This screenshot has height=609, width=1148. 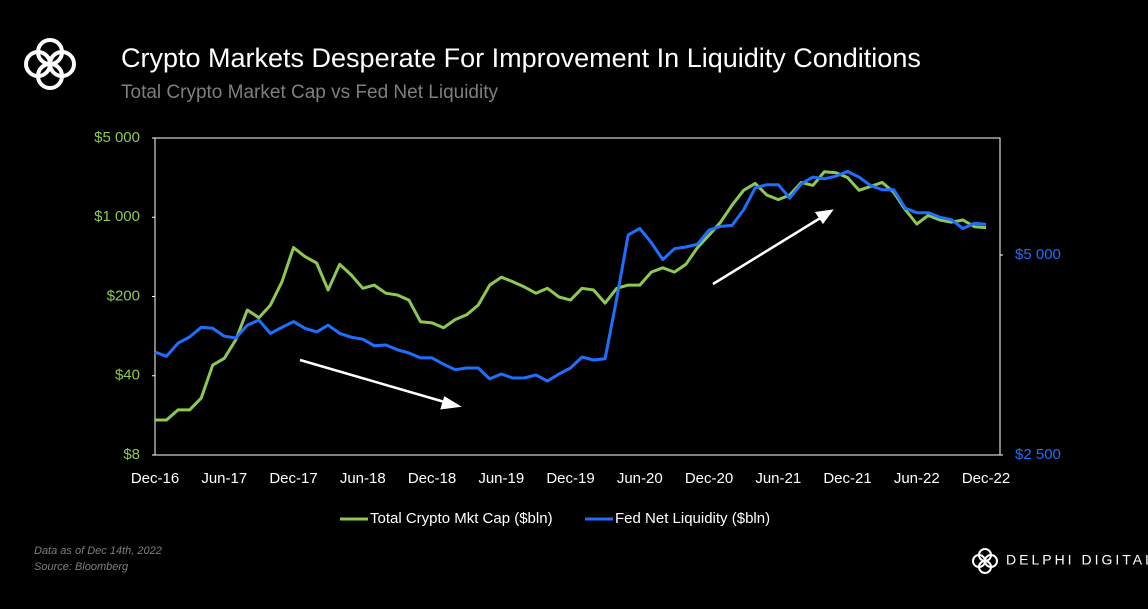 What do you see at coordinates (501, 478) in the screenshot?
I see `x-tick-label: Jun-19` at bounding box center [501, 478].